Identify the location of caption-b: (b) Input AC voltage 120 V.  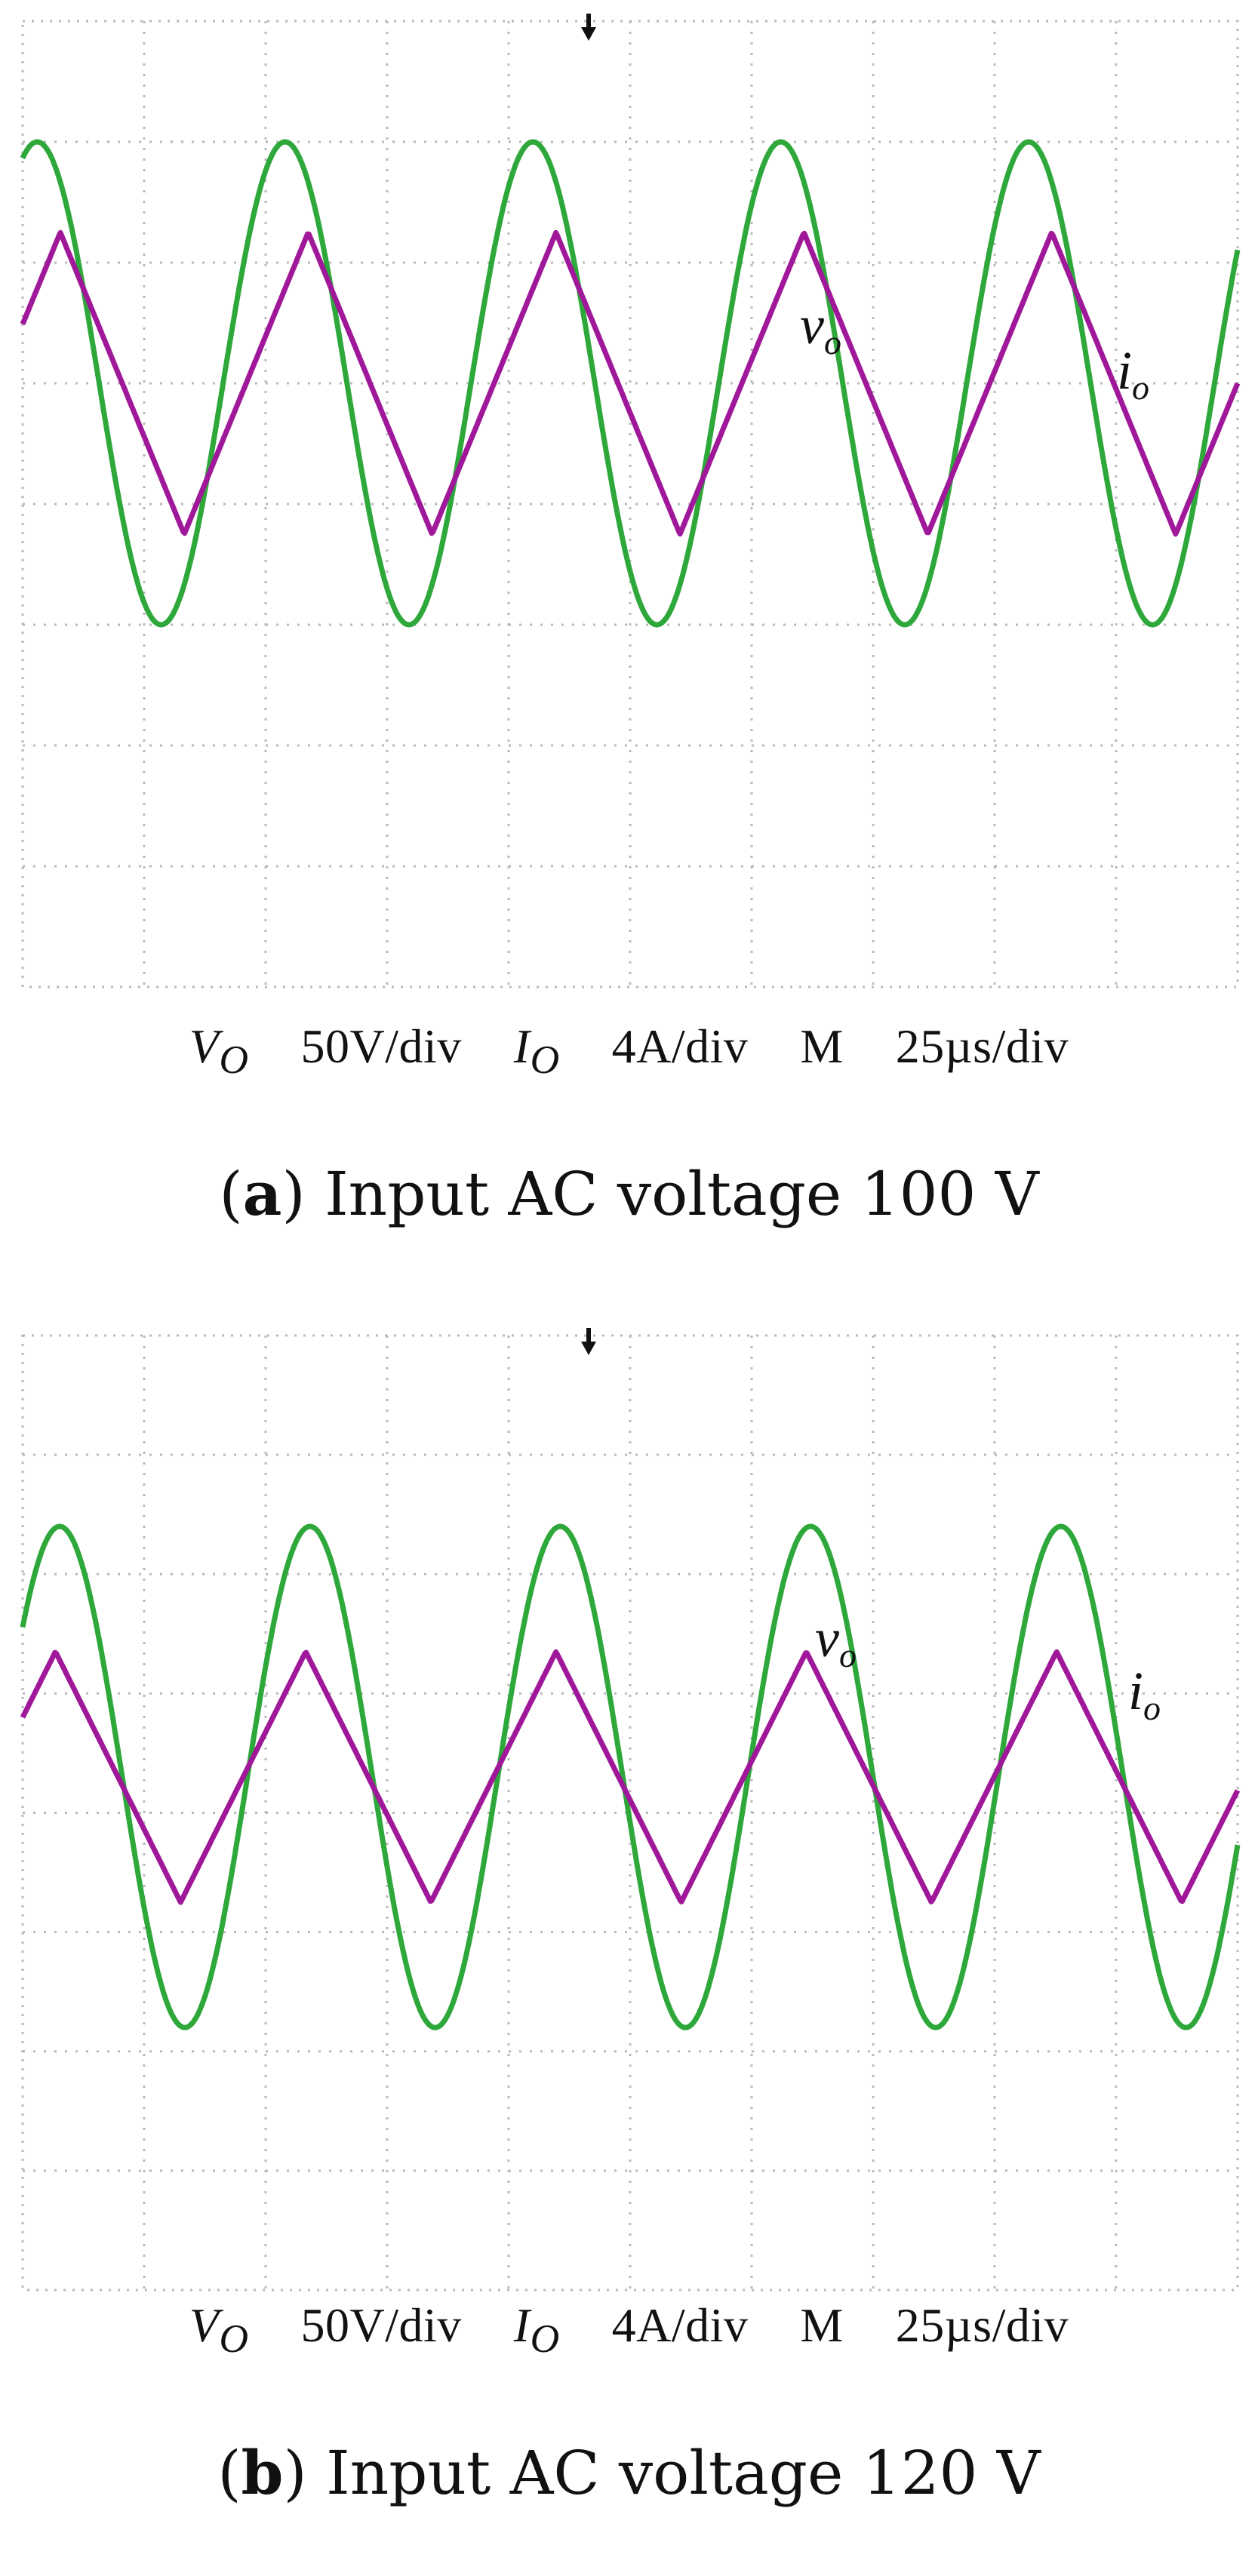
(629, 2472).